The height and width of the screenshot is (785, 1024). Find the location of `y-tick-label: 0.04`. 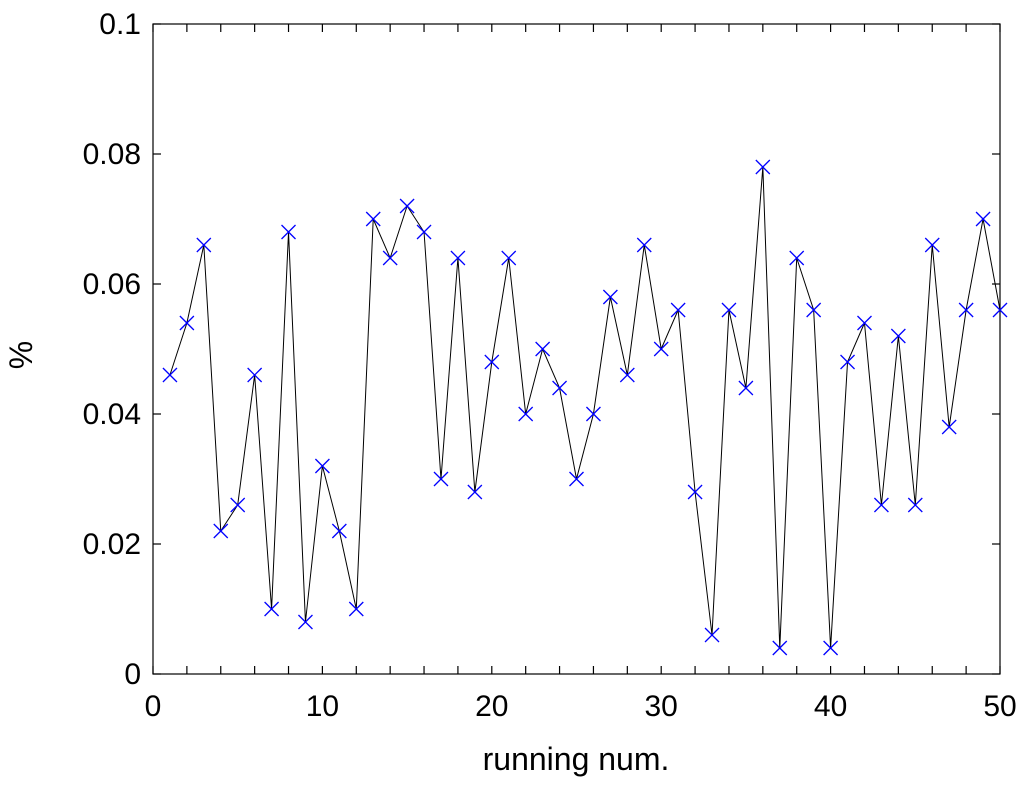

y-tick-label: 0.04 is located at coordinates (112, 414).